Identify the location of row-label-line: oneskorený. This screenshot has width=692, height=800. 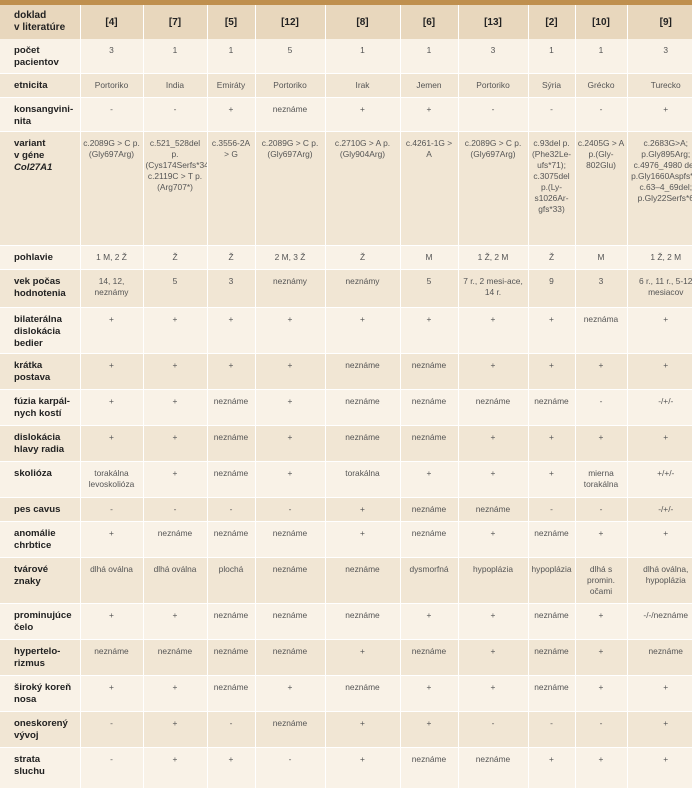
(41, 723).